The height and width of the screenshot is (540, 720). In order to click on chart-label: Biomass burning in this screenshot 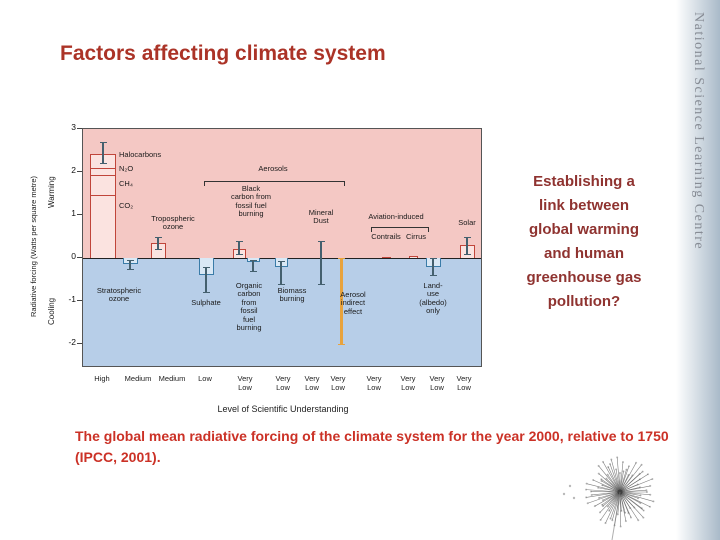, I will do `click(292, 295)`.